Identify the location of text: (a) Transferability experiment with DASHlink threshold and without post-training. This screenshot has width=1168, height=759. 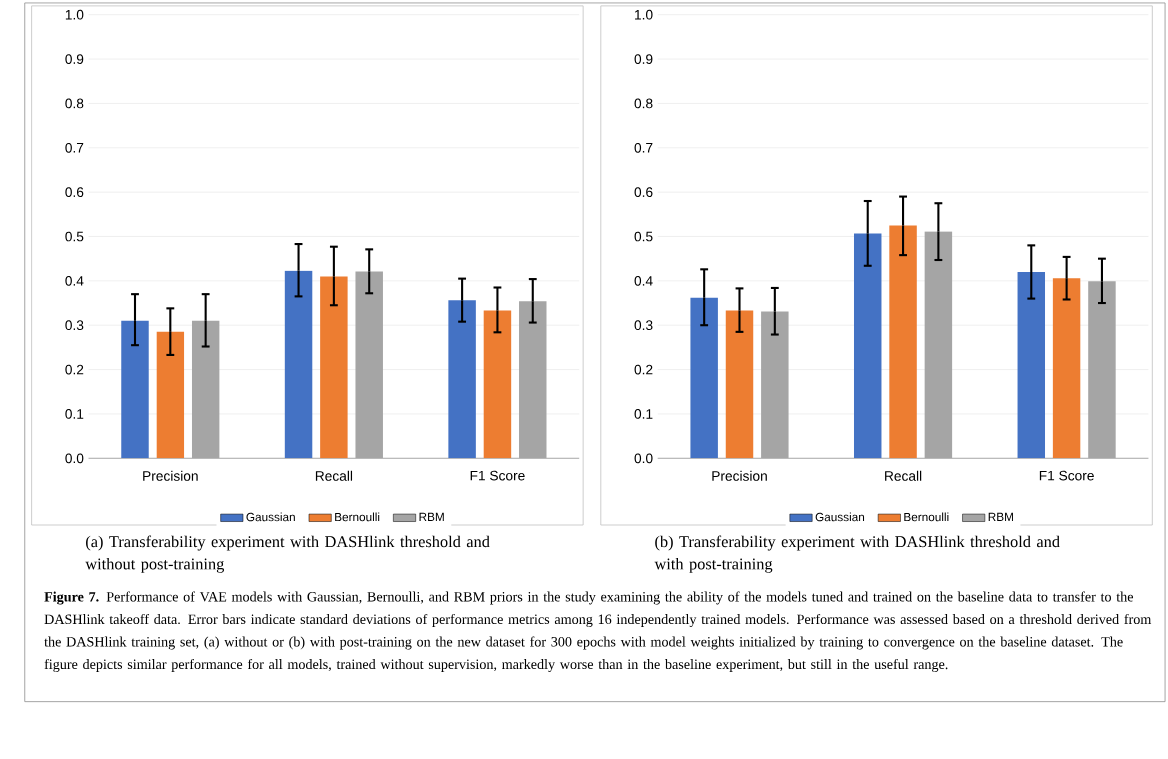
(287, 554).